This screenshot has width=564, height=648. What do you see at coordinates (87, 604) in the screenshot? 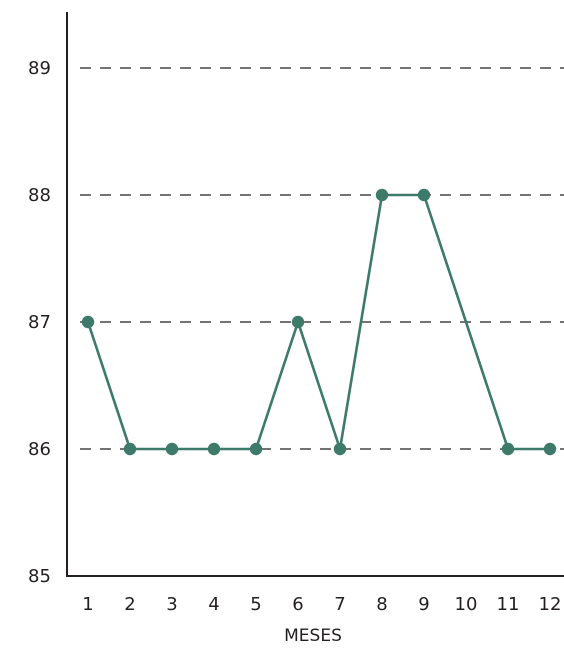
I see `x-tick-label-1: 1` at bounding box center [87, 604].